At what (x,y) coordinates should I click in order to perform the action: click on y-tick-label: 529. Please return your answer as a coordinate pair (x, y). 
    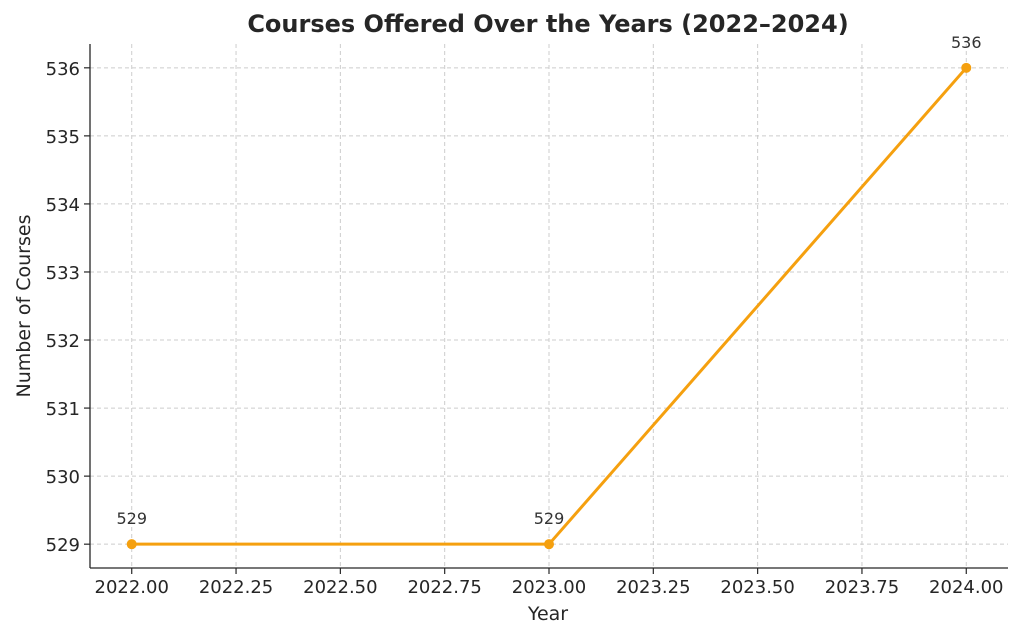
    Looking at the image, I should click on (63, 545).